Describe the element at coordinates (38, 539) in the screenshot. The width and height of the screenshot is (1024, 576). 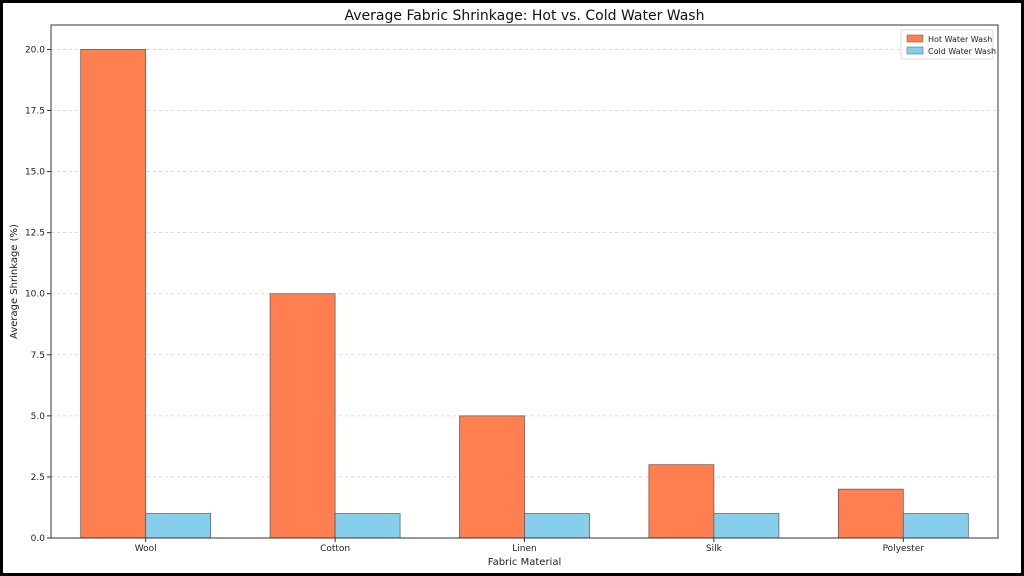
I see `y-tick-label: 0.0` at that location.